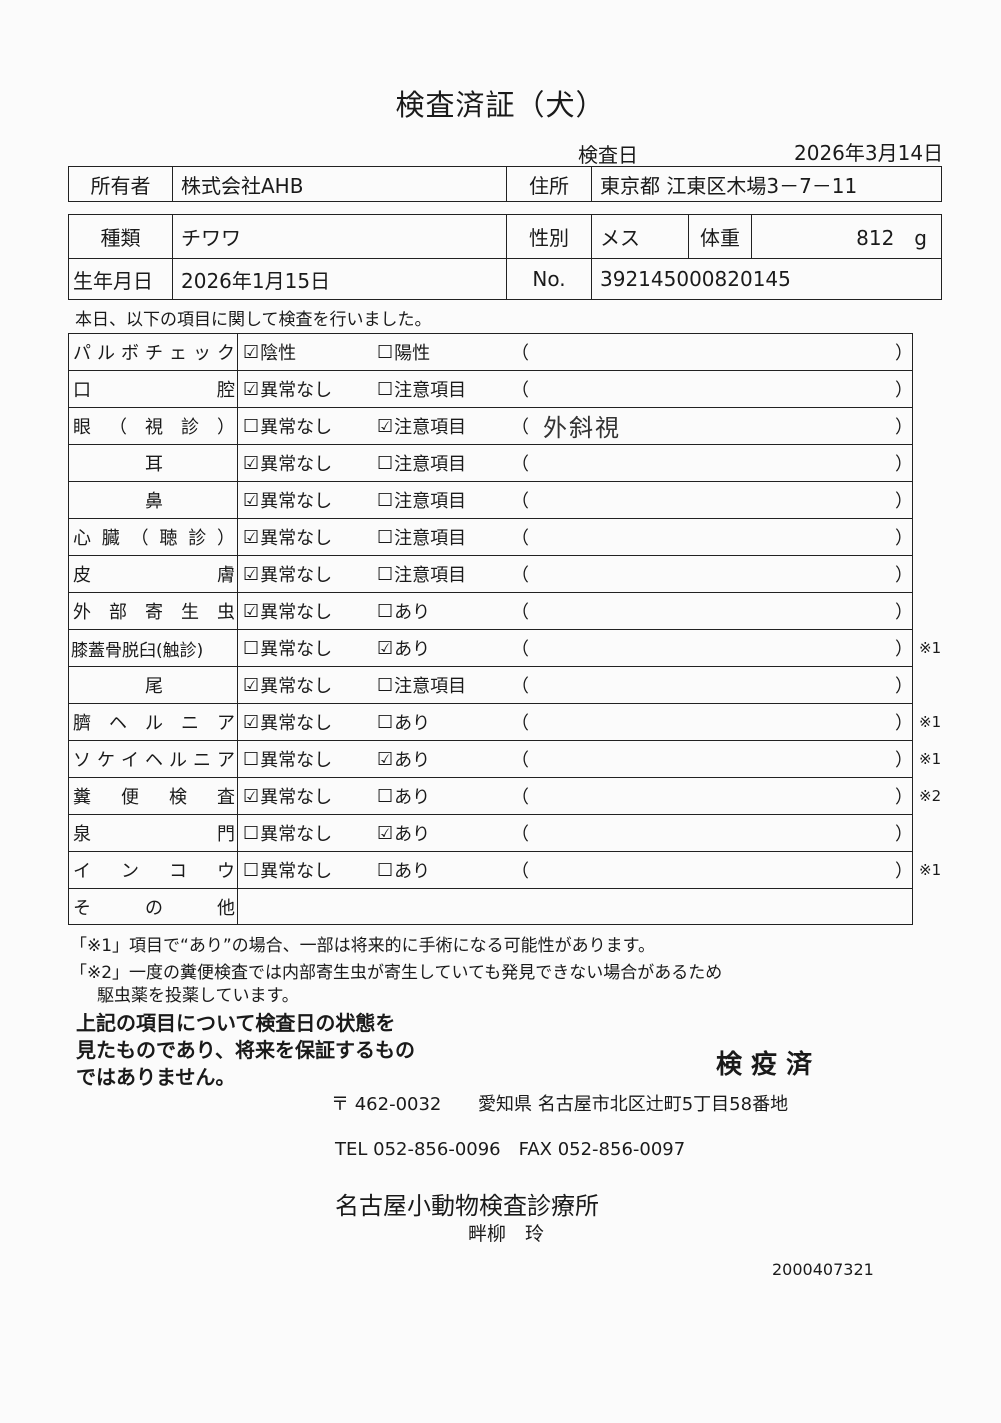  What do you see at coordinates (130, 760) in the screenshot?
I see `exam-item-label-part: イ` at bounding box center [130, 760].